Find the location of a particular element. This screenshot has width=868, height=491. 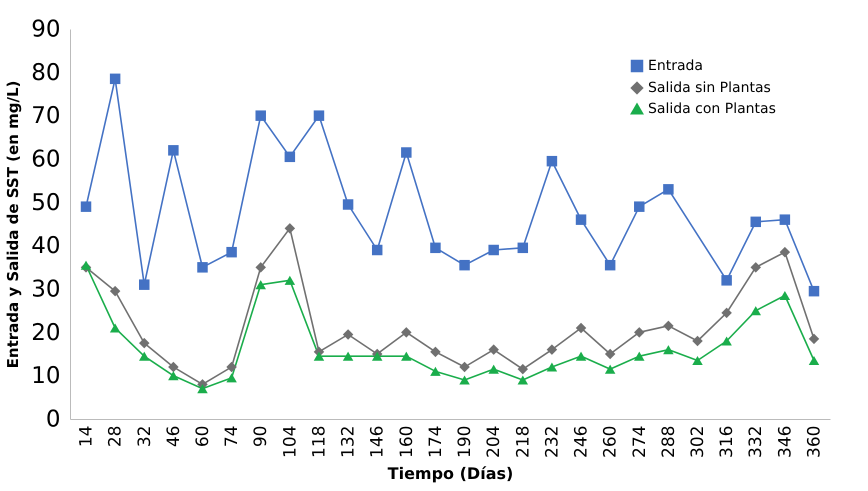

y-tick-label: 50 is located at coordinates (45, 203).